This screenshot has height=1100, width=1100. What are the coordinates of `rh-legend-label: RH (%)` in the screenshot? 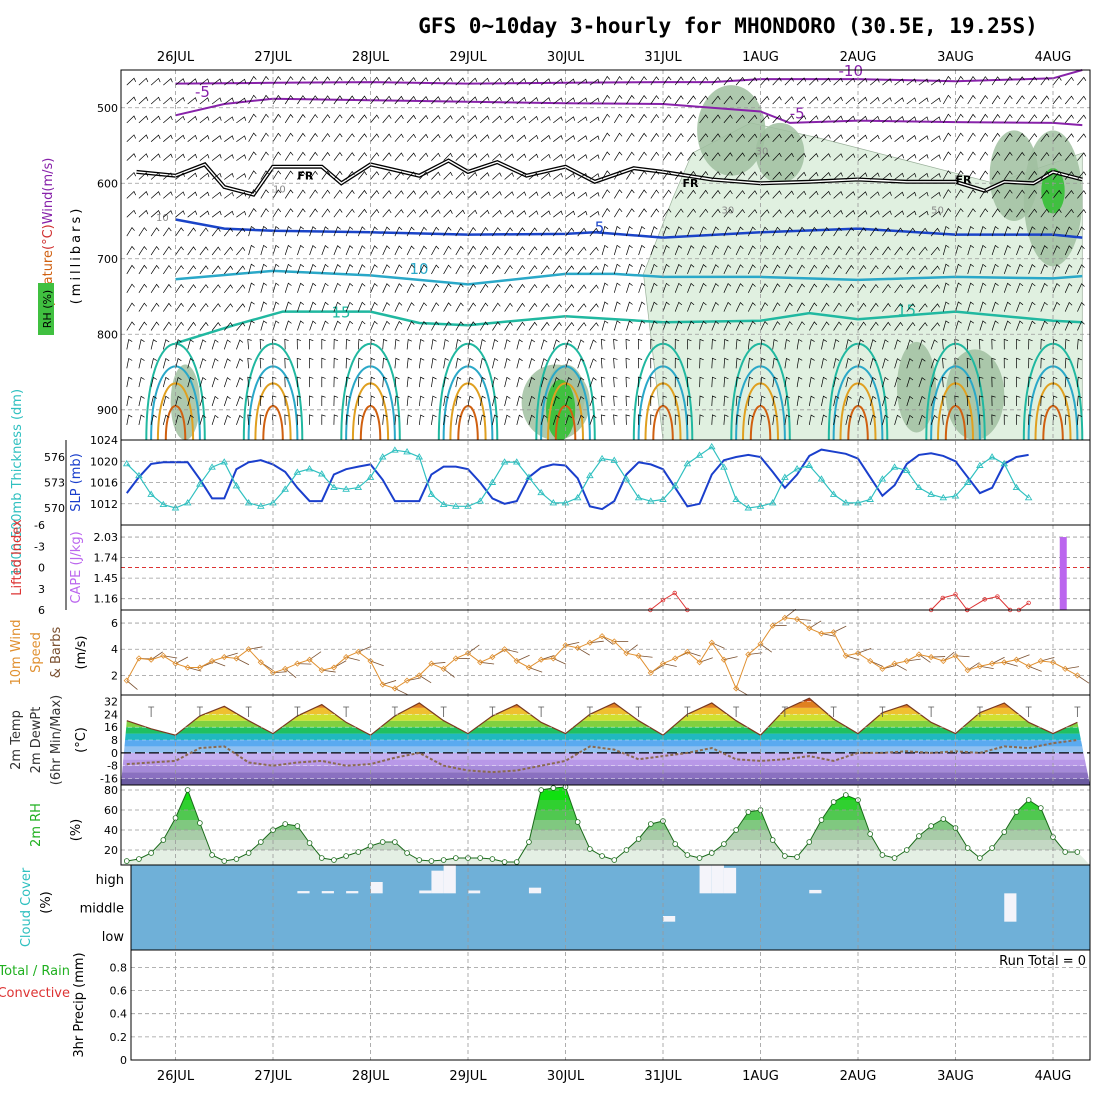 It's located at (47, 309).